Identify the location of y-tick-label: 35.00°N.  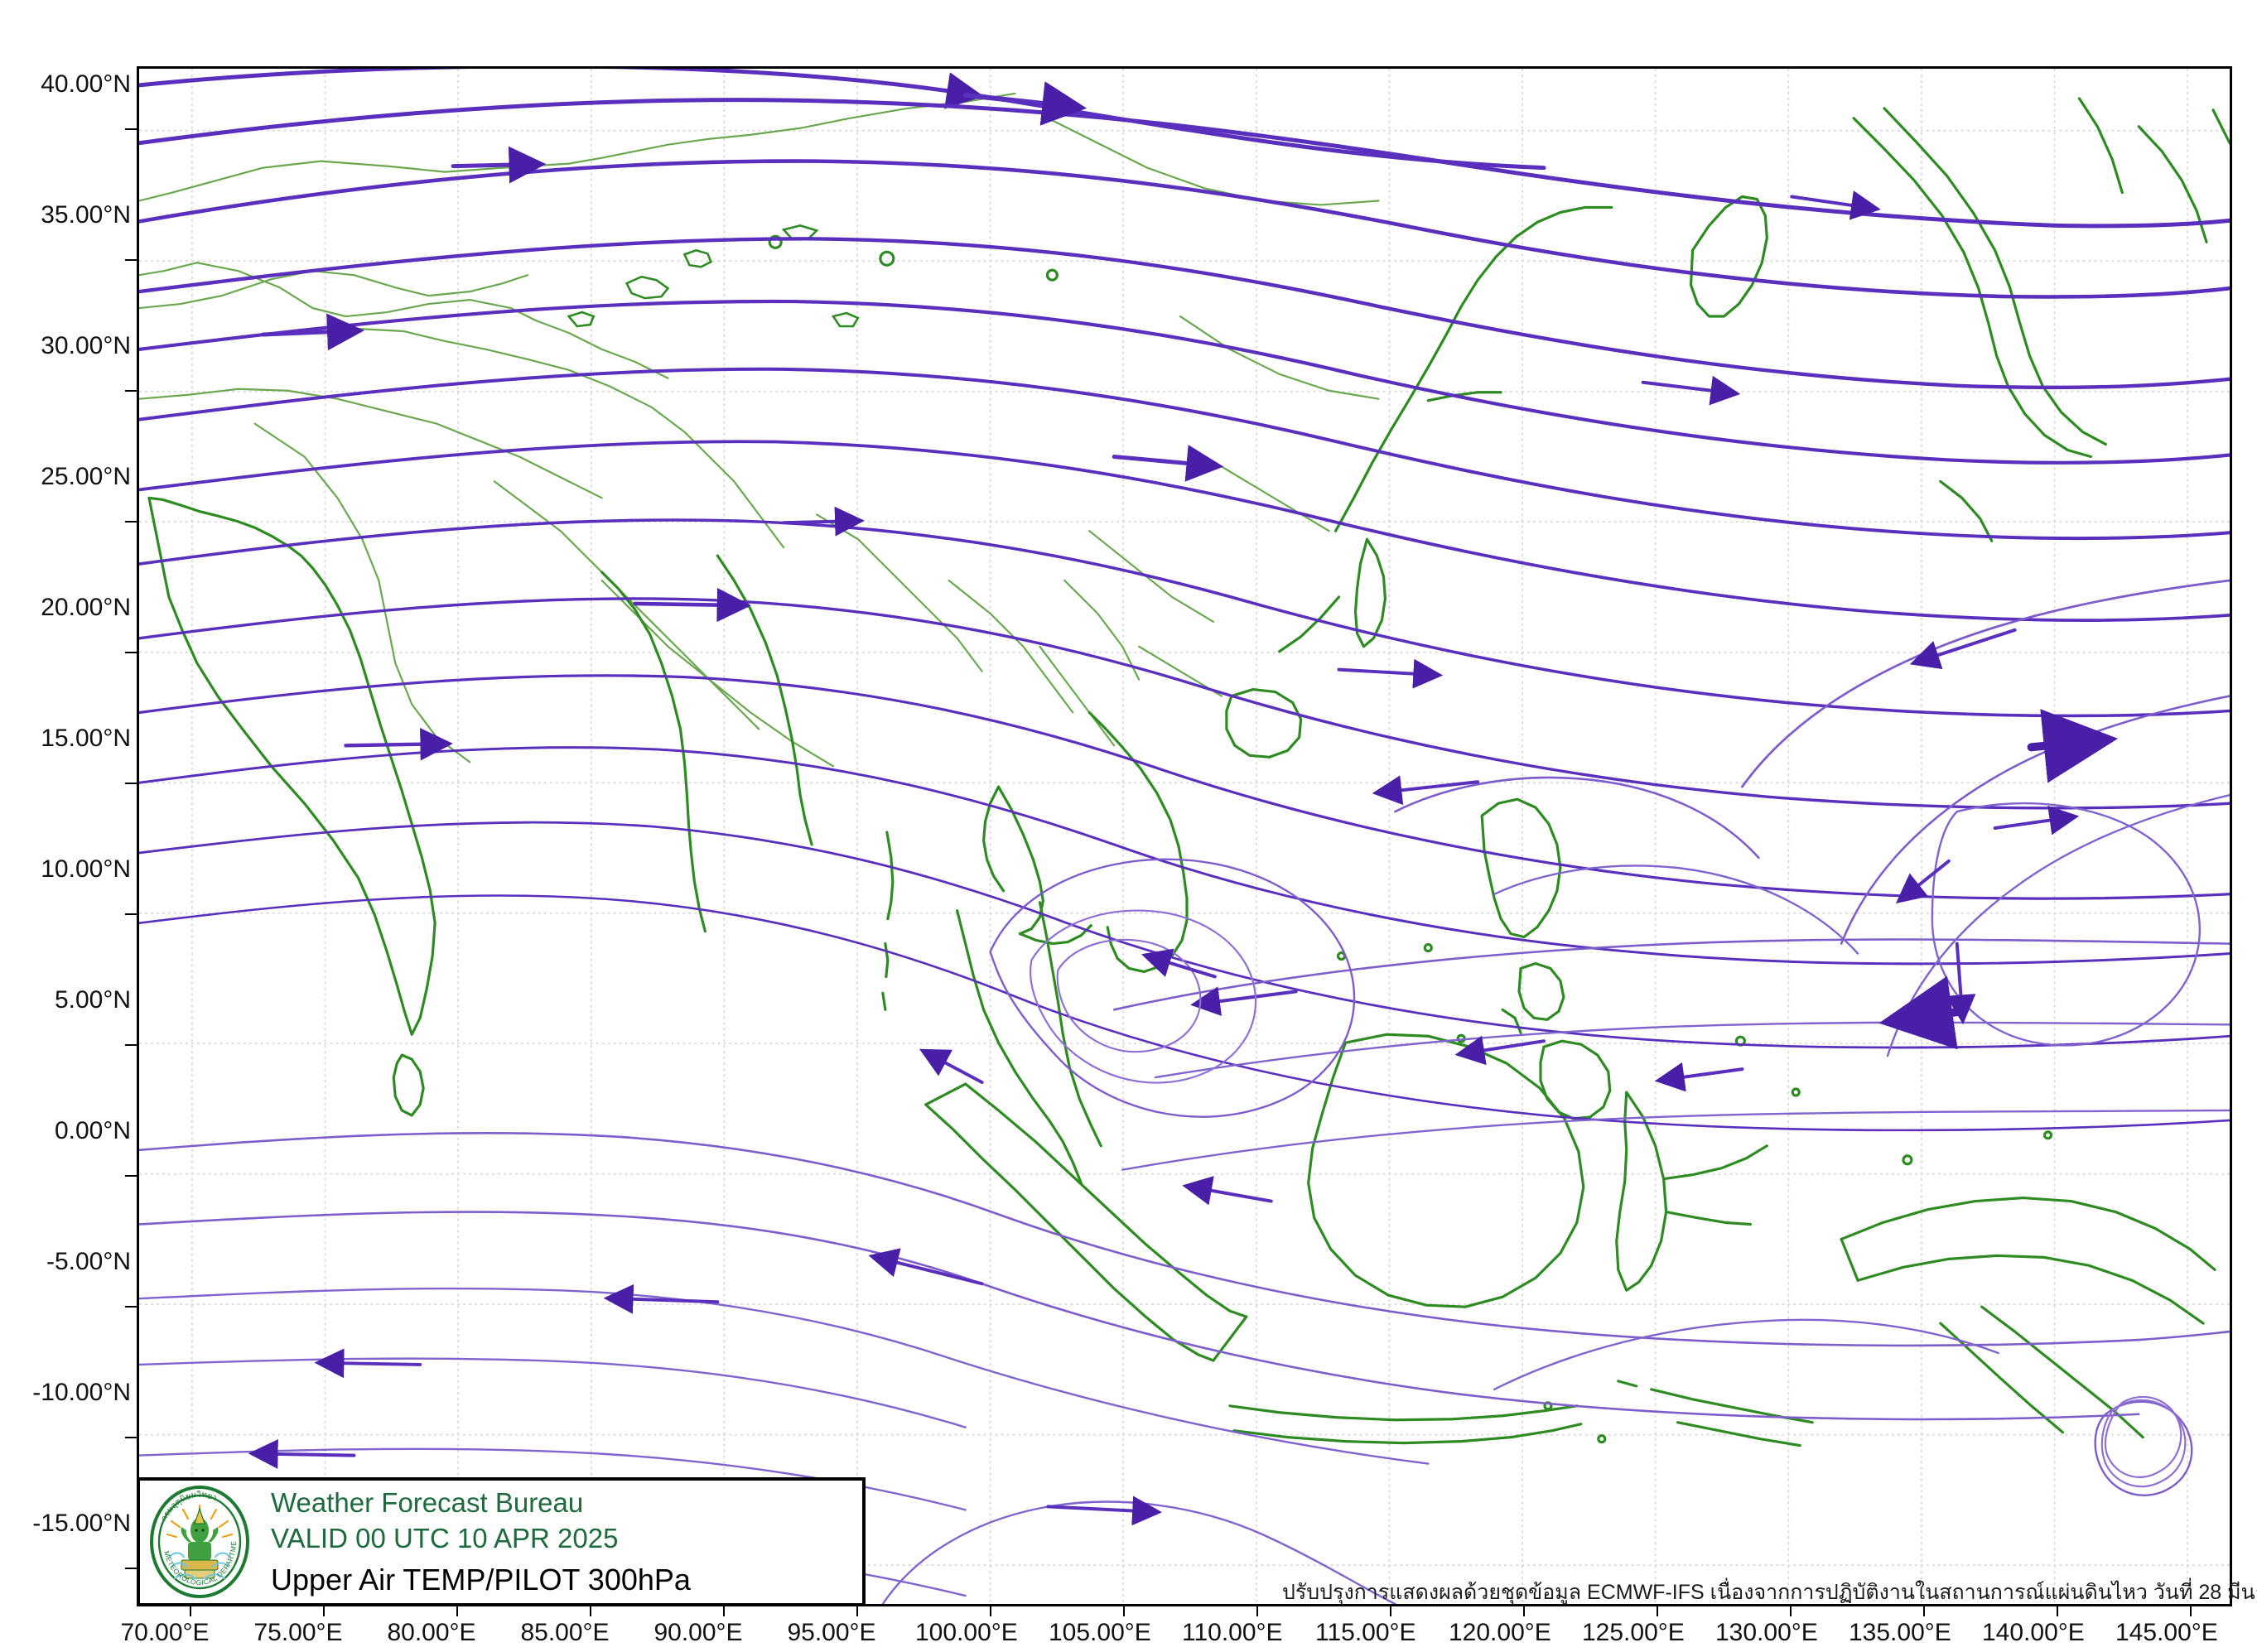
(86, 215).